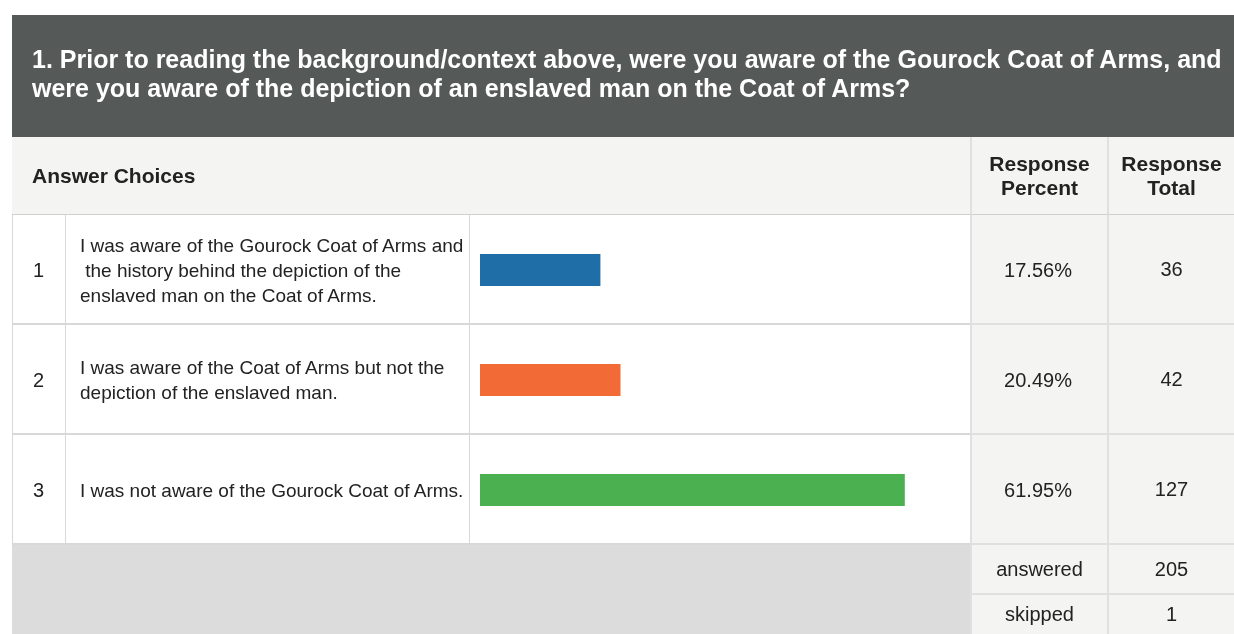 Image resolution: width=1234 pixels, height=634 pixels. Describe the element at coordinates (265, 380) in the screenshot. I see `y-tick-label: I was aware of the Coat of Arms but not the depiction of the enslaved man.` at that location.